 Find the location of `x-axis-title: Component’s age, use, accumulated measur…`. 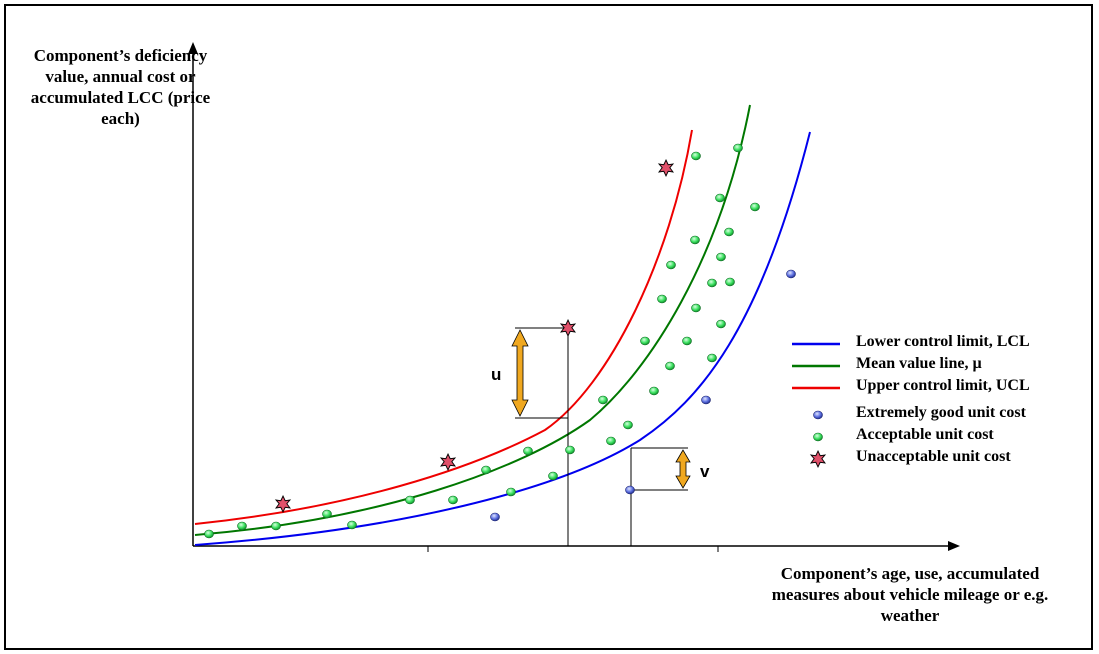

x-axis-title: Component’s age, use, accumulated measur… is located at coordinates (910, 594).